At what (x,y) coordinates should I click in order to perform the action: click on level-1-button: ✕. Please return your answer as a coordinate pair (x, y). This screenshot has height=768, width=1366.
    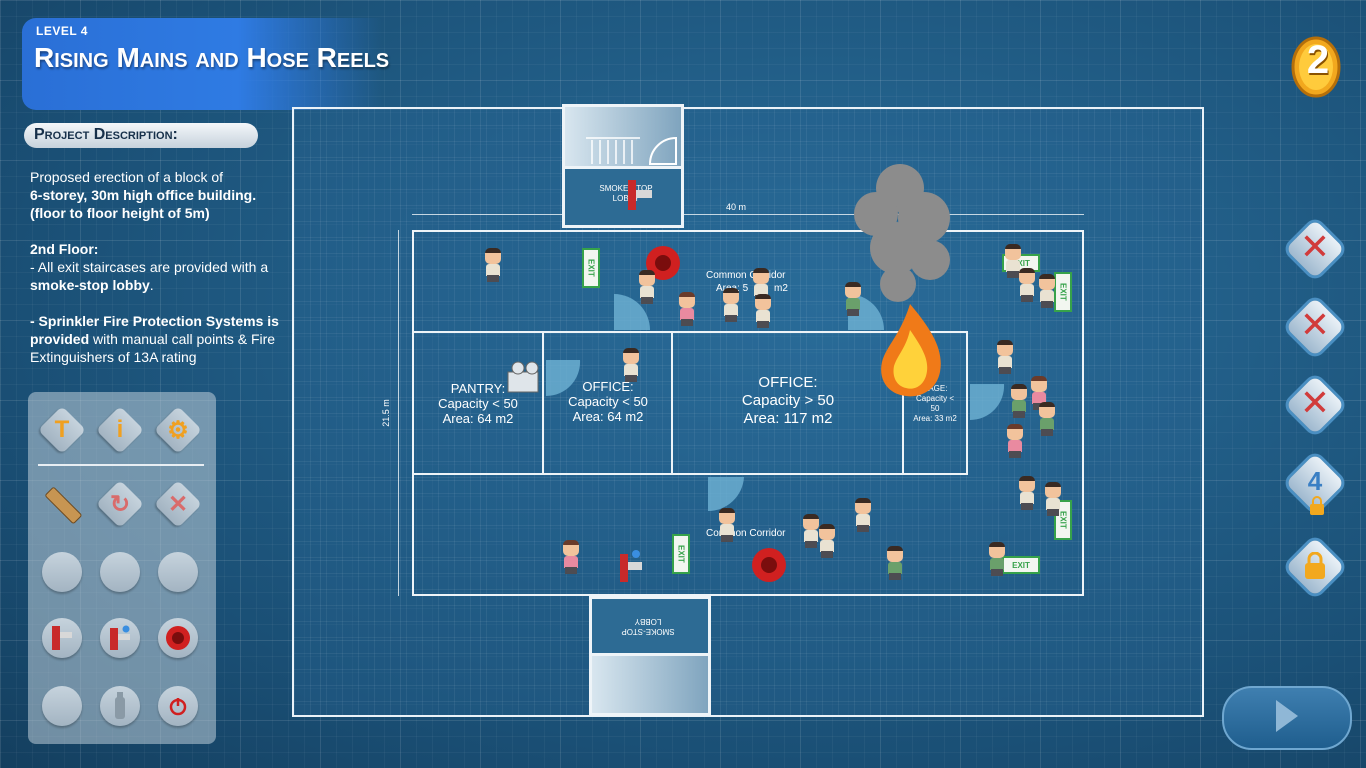
    Looking at the image, I should click on (1315, 249).